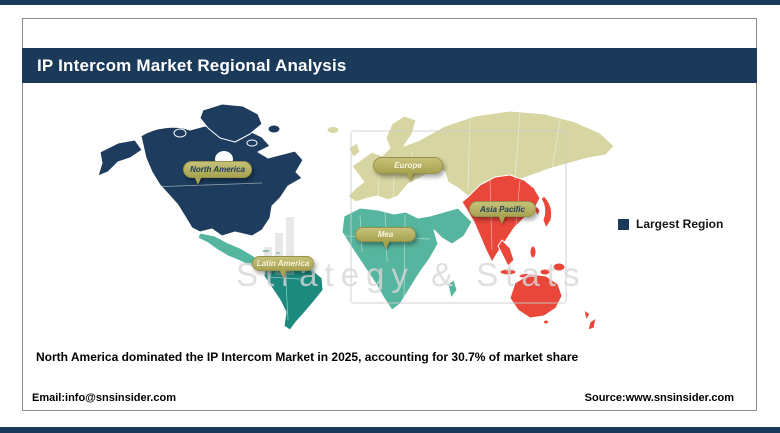  I want to click on map-label-asia-pacific: Asia Pacific, so click(502, 209).